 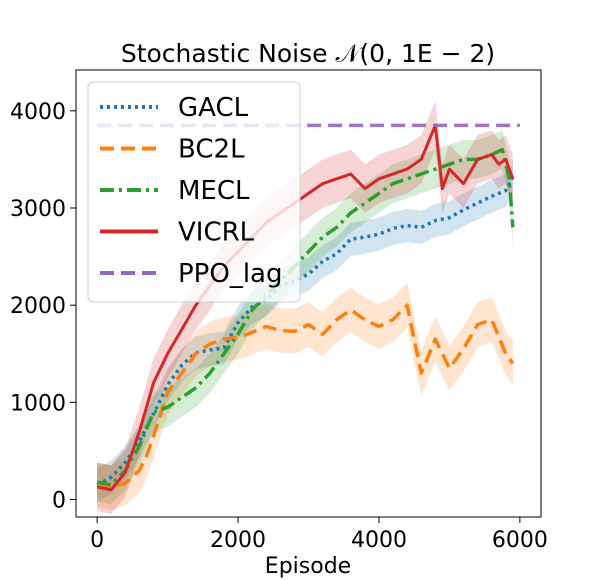 What do you see at coordinates (213, 108) in the screenshot?
I see `legend-label: GACL` at bounding box center [213, 108].